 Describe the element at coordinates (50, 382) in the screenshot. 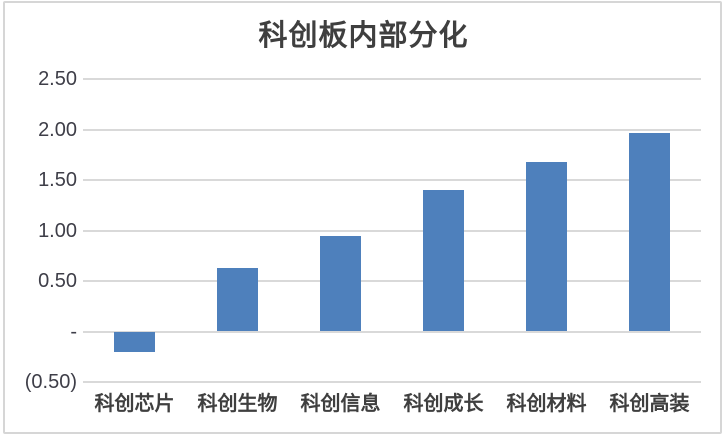

I see `y-axis-tick-label: (0.50)` at that location.